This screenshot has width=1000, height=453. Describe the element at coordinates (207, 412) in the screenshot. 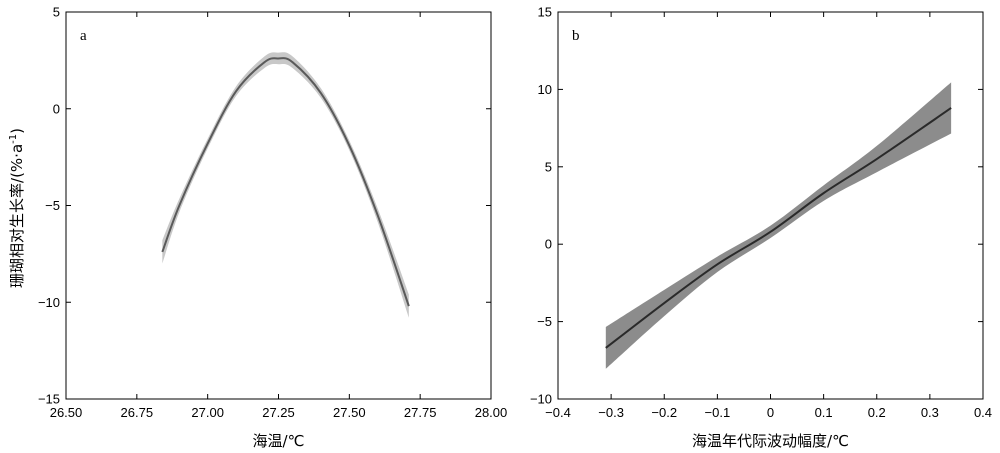

I see `x-tick-label: 27.00` at that location.